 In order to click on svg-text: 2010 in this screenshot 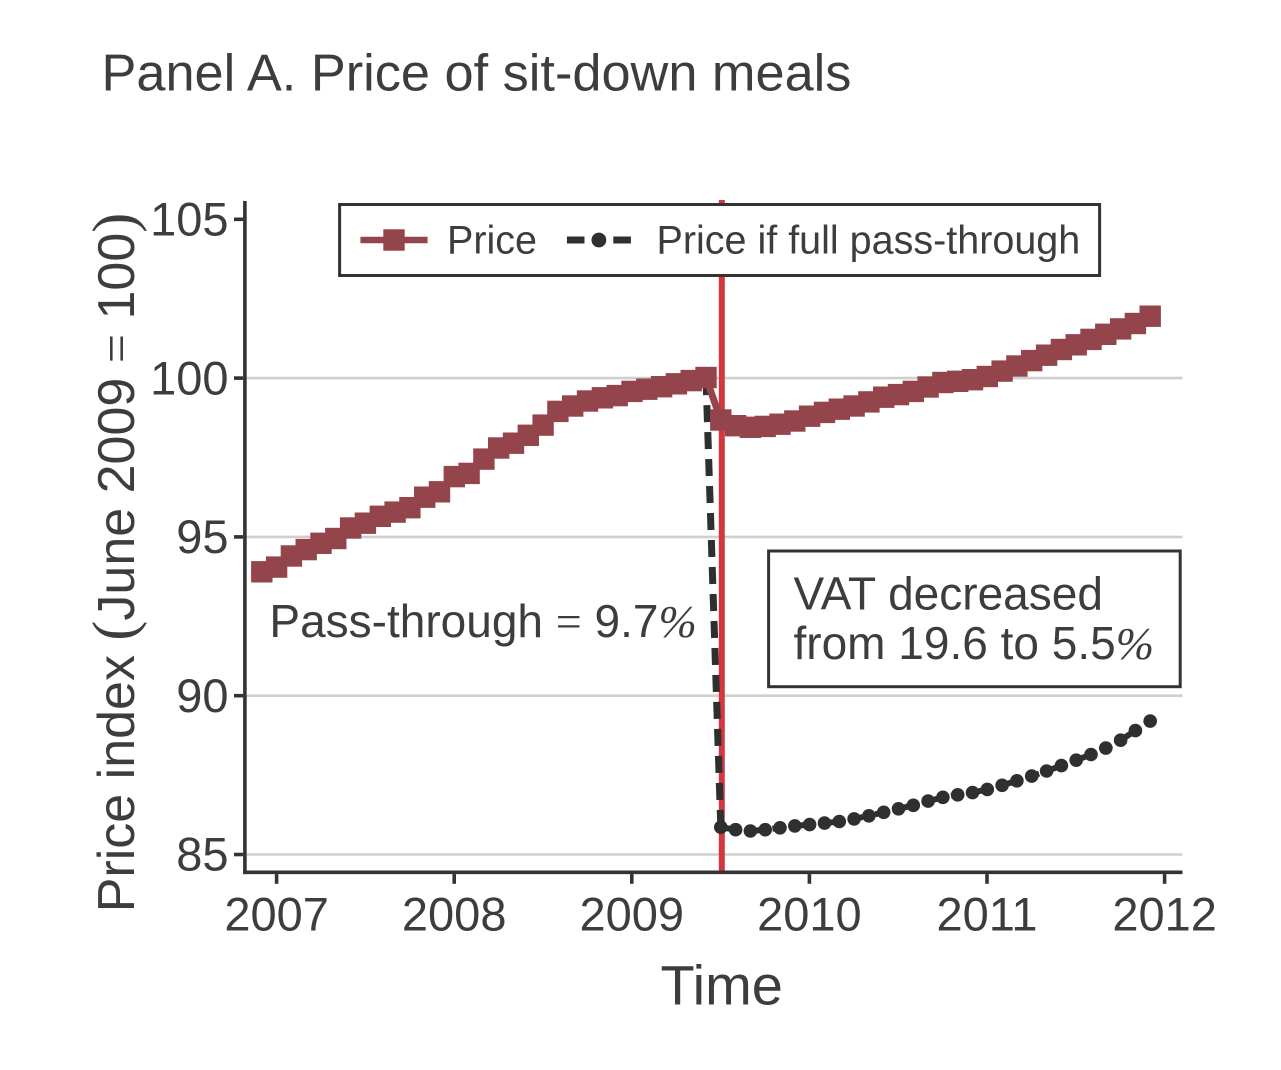, I will do `click(809, 913)`.